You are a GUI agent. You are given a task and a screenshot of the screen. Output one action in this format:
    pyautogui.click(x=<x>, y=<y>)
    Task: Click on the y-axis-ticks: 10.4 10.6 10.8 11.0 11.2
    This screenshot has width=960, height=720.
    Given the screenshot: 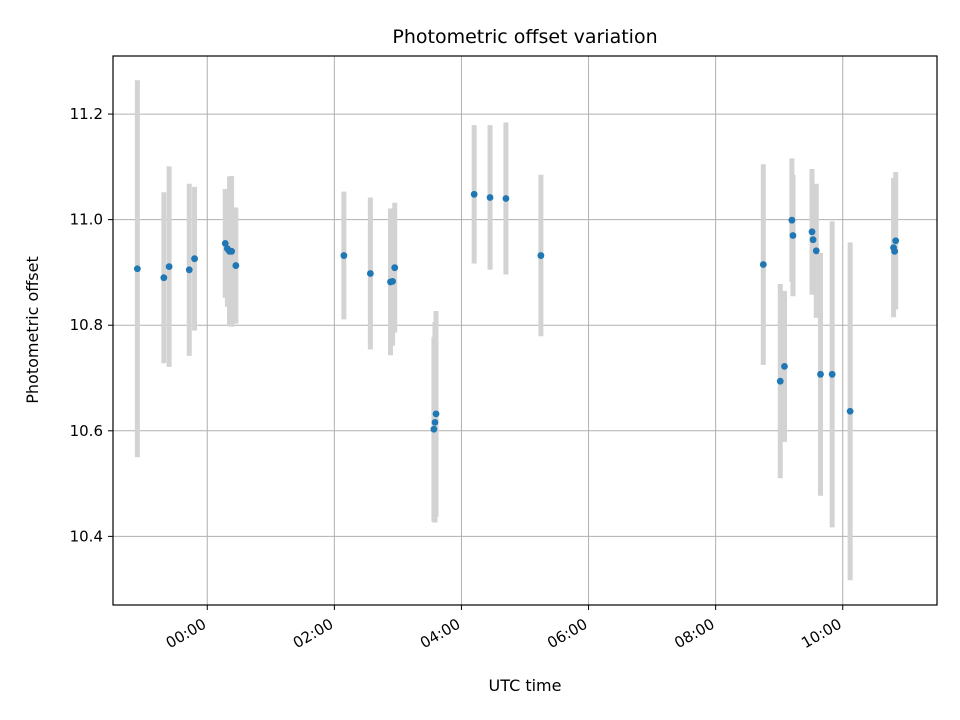 What is the action you would take?
    pyautogui.click(x=91, y=325)
    